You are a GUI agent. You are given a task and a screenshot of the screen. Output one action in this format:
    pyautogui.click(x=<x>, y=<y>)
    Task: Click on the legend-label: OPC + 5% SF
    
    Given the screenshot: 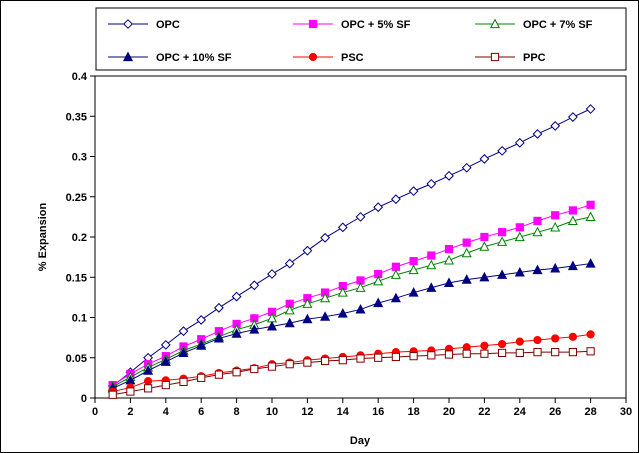 What is the action you would take?
    pyautogui.click(x=376, y=25)
    